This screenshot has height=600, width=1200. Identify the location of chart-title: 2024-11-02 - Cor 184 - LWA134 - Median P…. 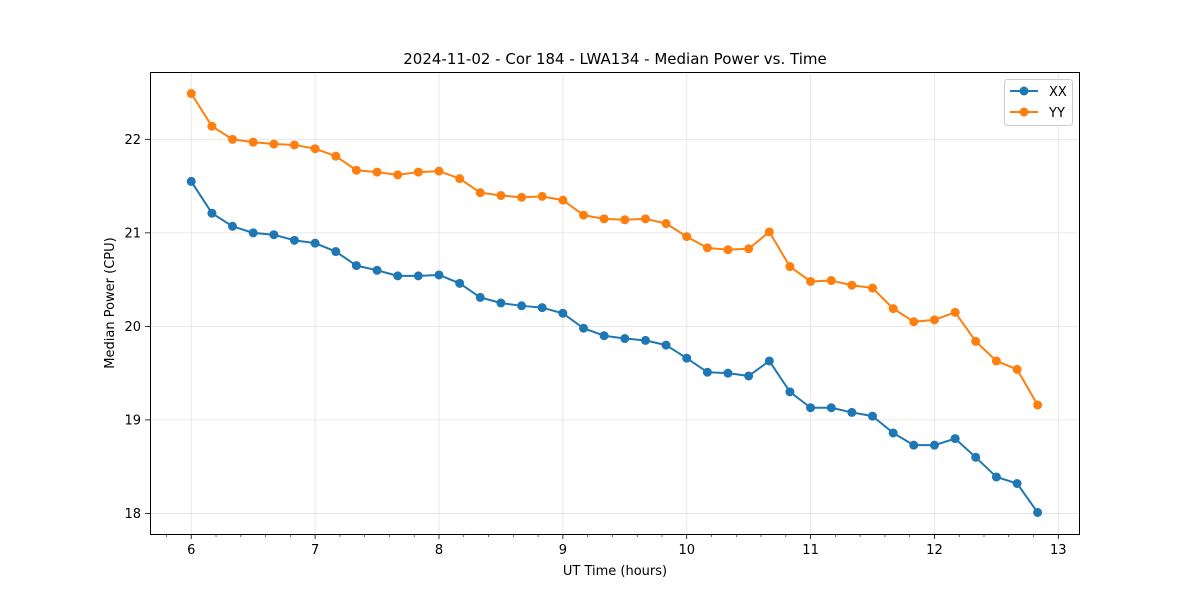
(615, 59).